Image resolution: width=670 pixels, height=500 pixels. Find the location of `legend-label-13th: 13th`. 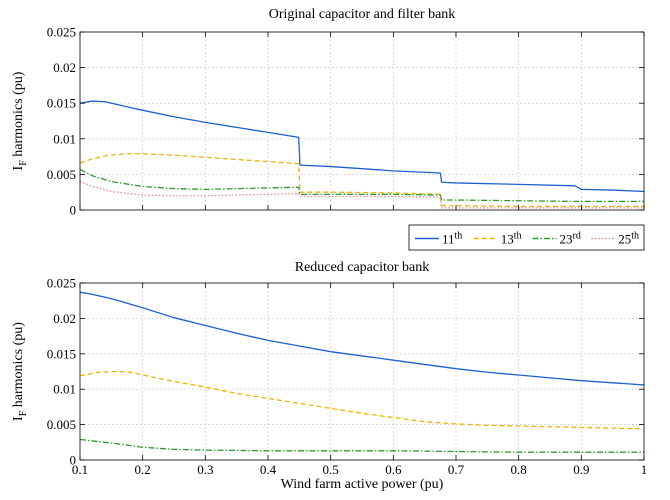

legend-label-13th: 13th is located at coordinates (511, 239).